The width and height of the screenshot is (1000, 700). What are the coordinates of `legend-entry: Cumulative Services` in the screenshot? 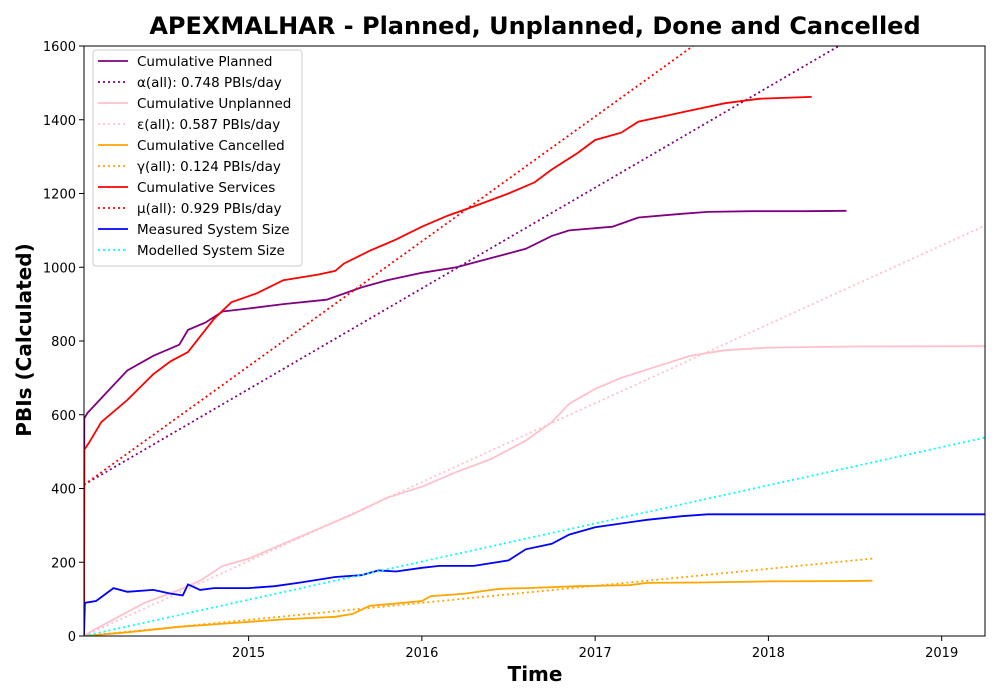 It's located at (206, 188).